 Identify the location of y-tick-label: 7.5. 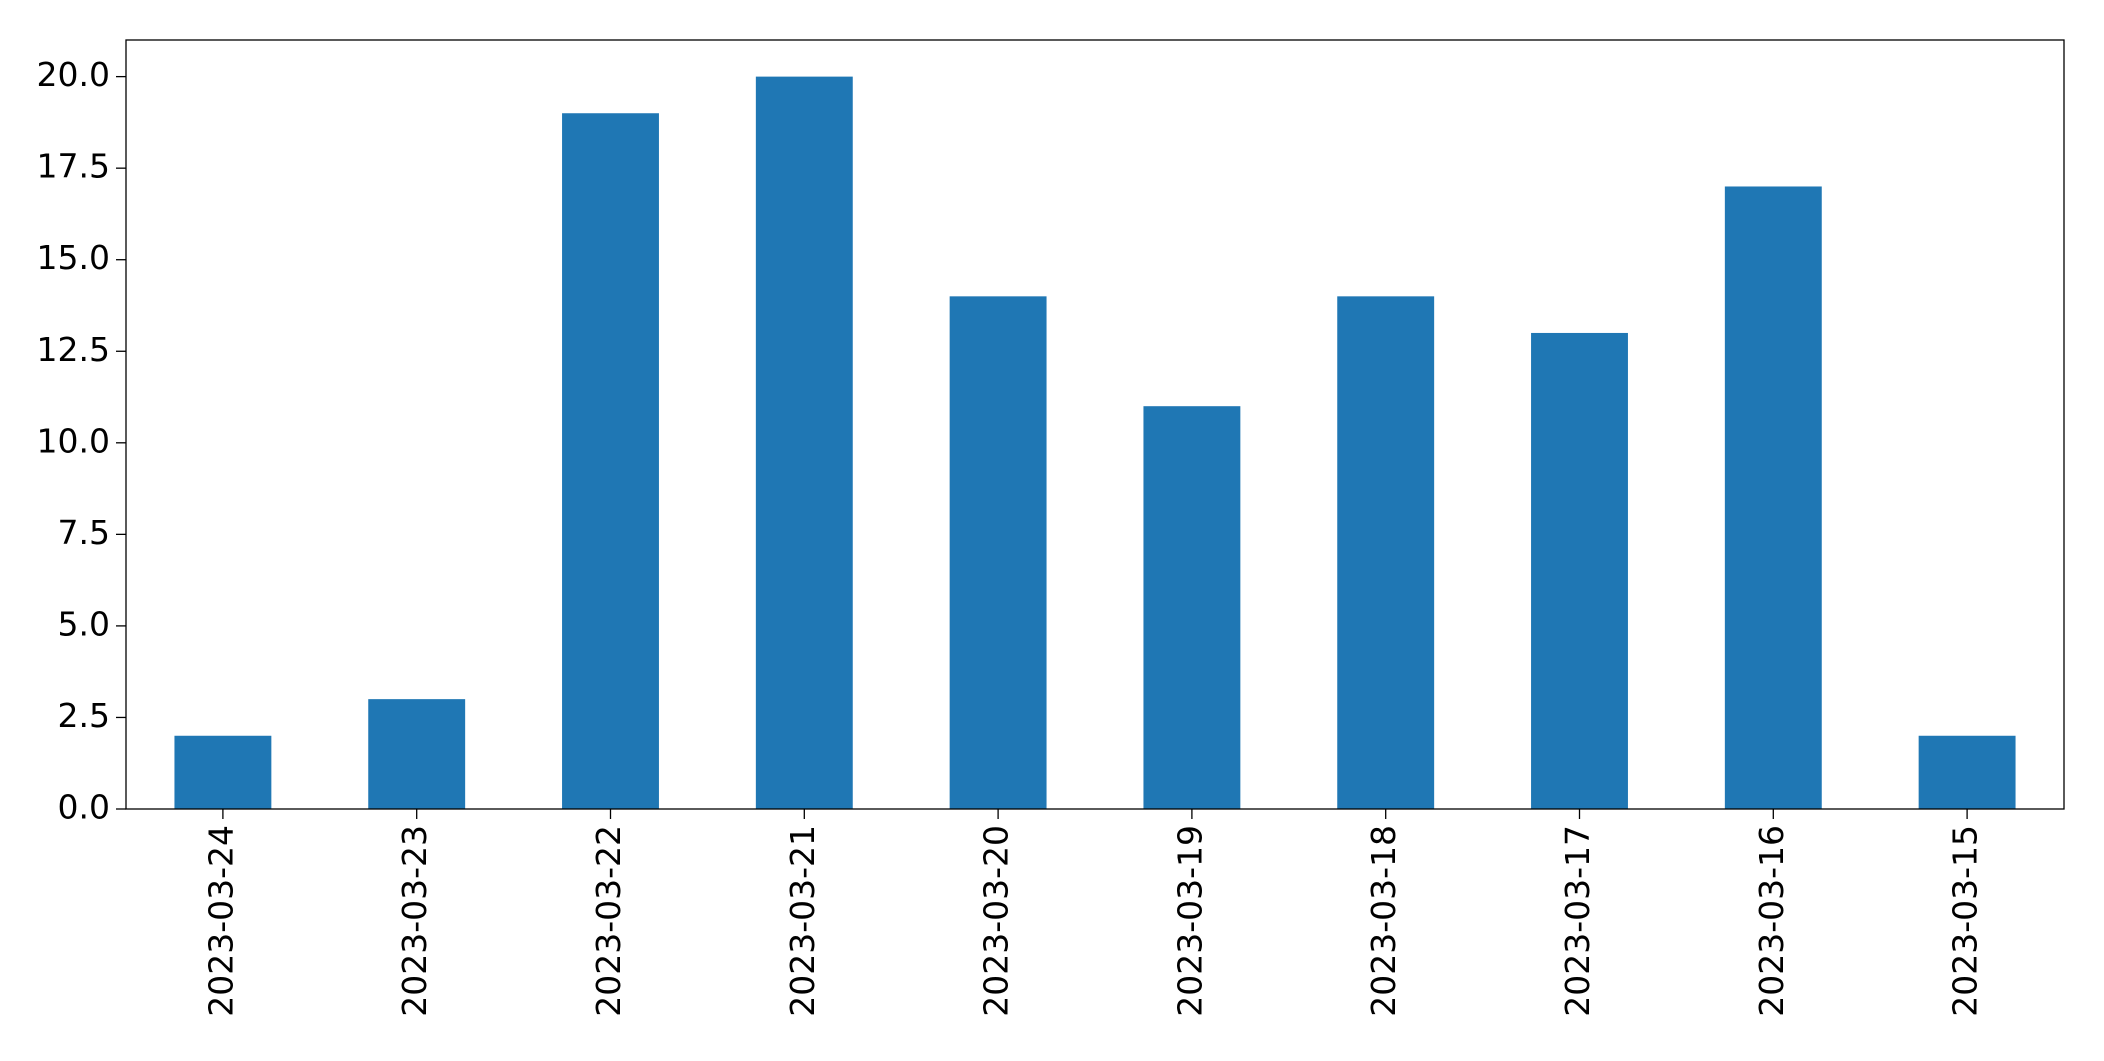
(84, 532).